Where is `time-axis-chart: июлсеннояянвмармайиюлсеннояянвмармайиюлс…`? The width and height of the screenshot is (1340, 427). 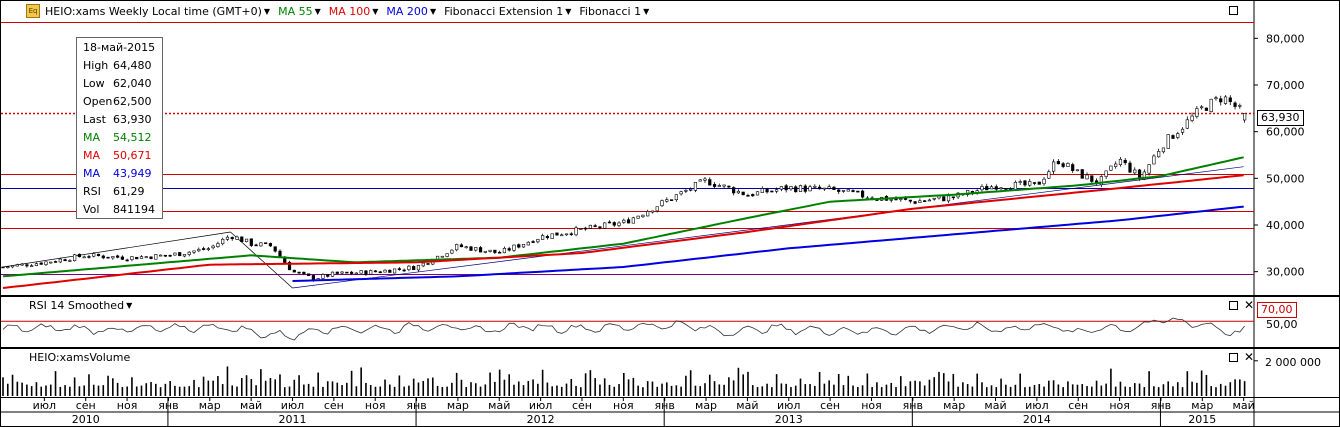 time-axis-chart: июлсеннояянвмармайиюлсеннояянвмармайиюлс… is located at coordinates (670, 412).